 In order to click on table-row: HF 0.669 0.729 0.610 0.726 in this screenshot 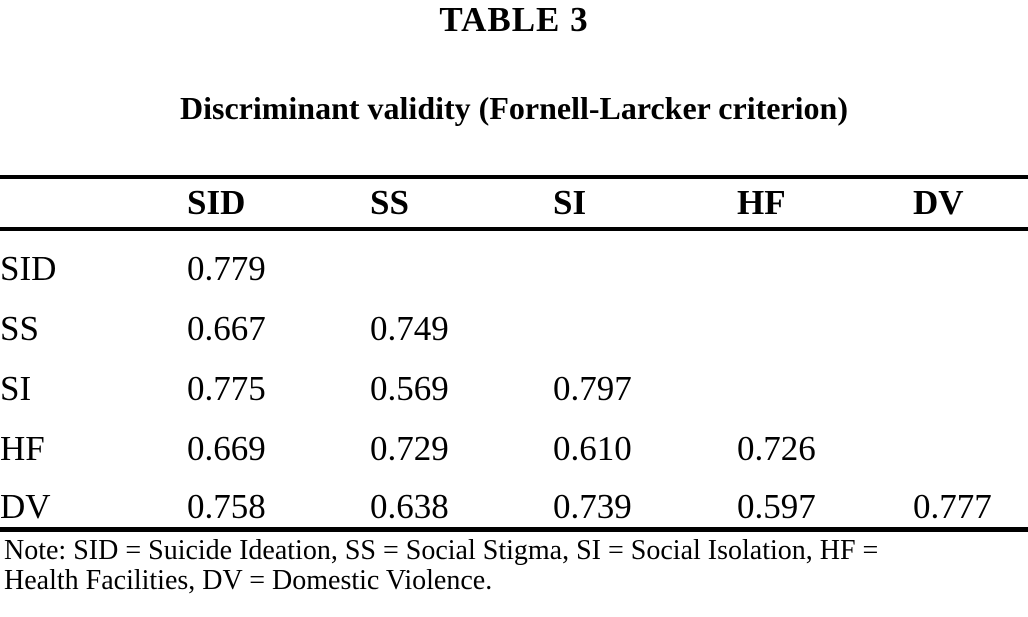, I will do `click(514, 439)`.